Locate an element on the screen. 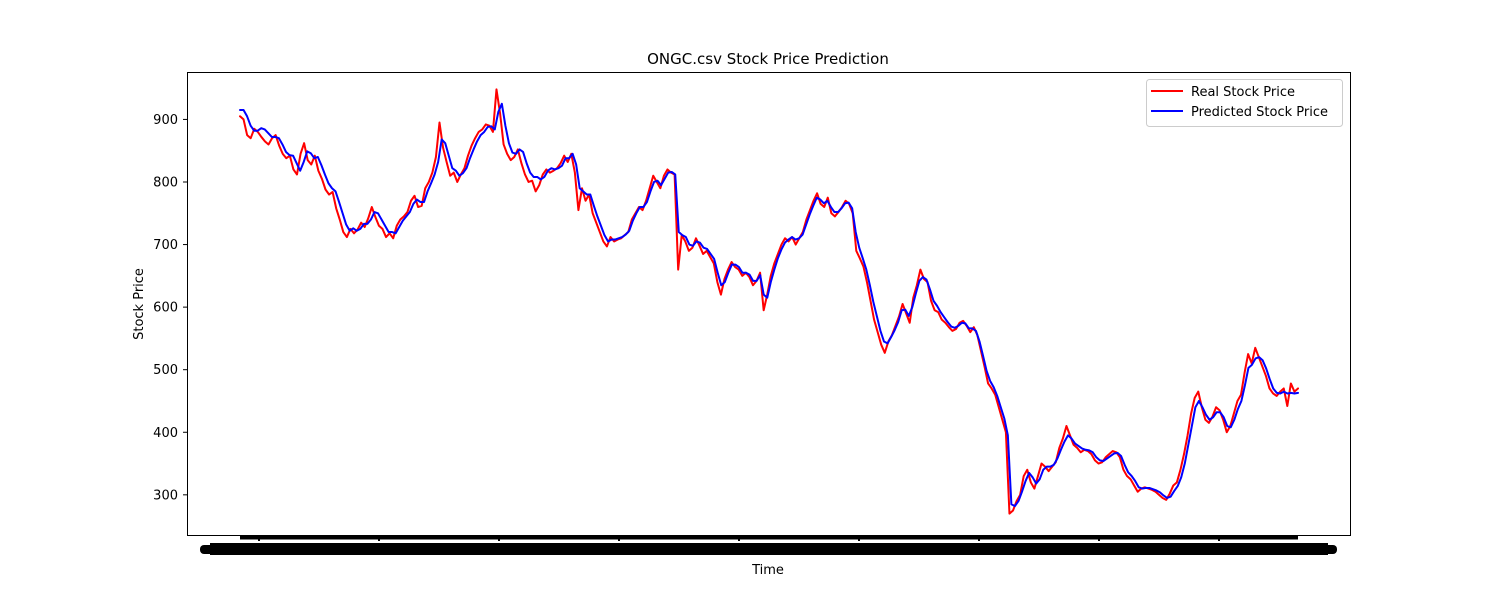 The image size is (1500, 600). x-tick-labels-overlapping-right is located at coordinates (1329, 549).